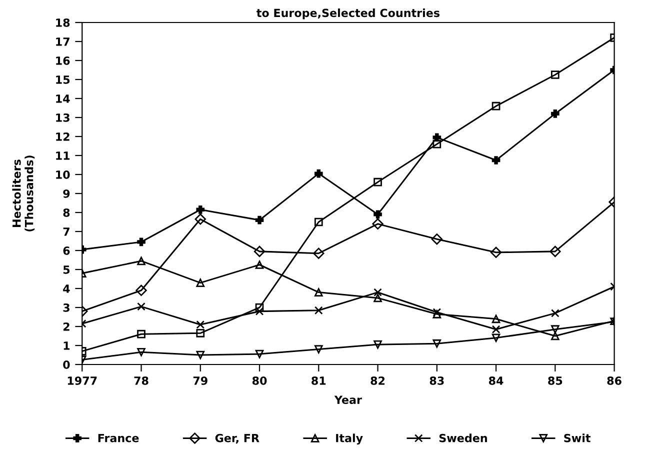  I want to click on y-tick-label: 10, so click(63, 174).